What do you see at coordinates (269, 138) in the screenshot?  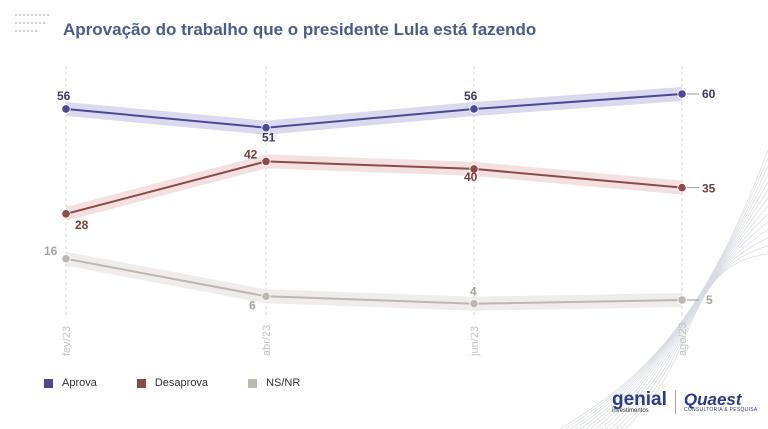 I see `data-label: 51` at bounding box center [269, 138].